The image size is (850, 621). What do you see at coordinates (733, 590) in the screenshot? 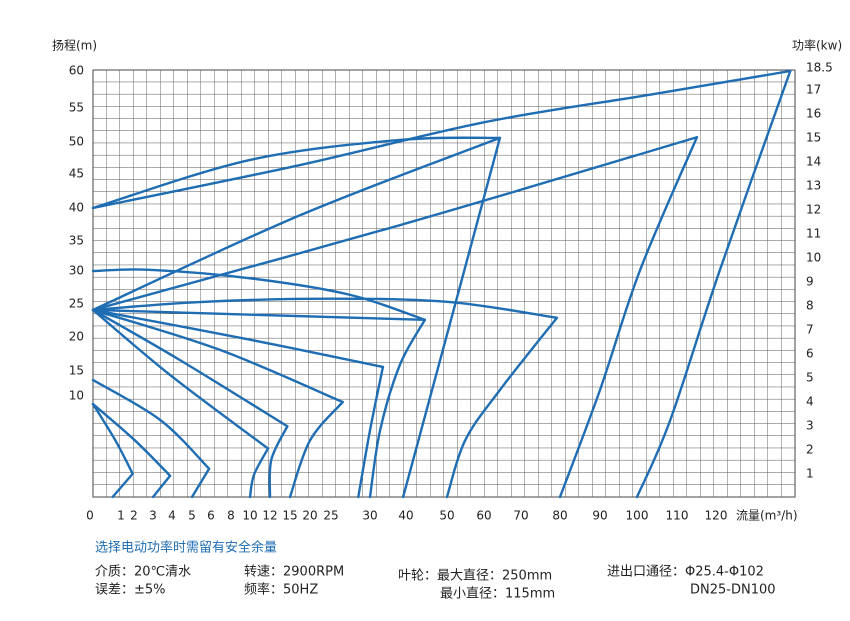
I see `note: DN25-DN100` at bounding box center [733, 590].